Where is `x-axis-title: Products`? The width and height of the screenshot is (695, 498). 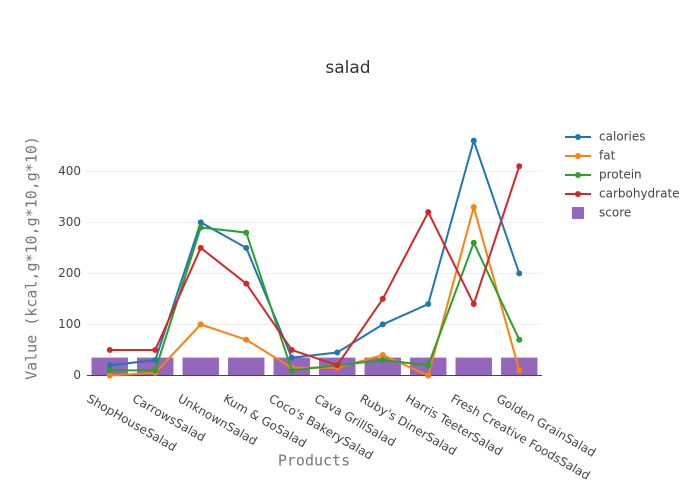 x-axis-title: Products is located at coordinates (314, 461).